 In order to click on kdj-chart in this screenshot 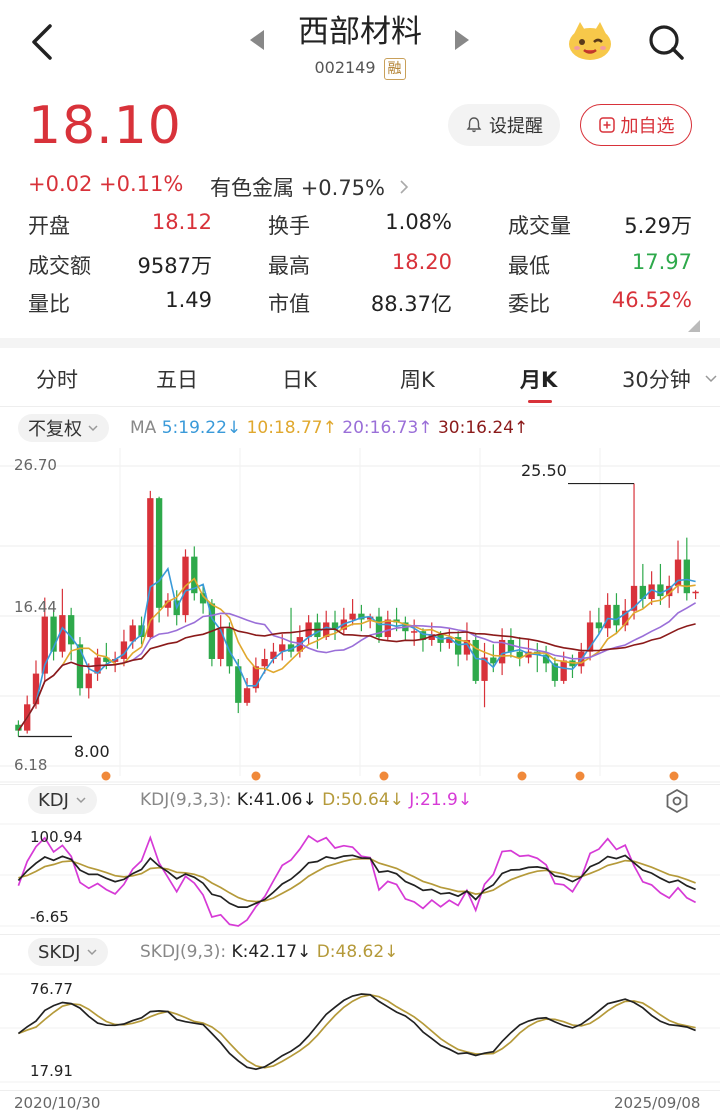, I will do `click(360, 876)`.